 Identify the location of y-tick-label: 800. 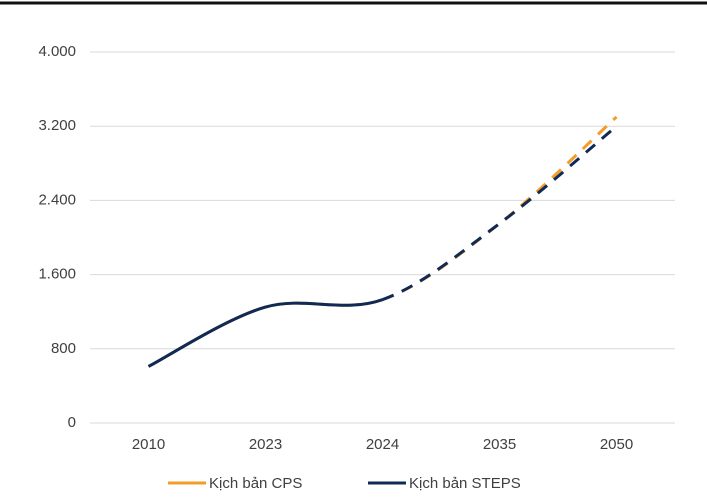
(63, 348).